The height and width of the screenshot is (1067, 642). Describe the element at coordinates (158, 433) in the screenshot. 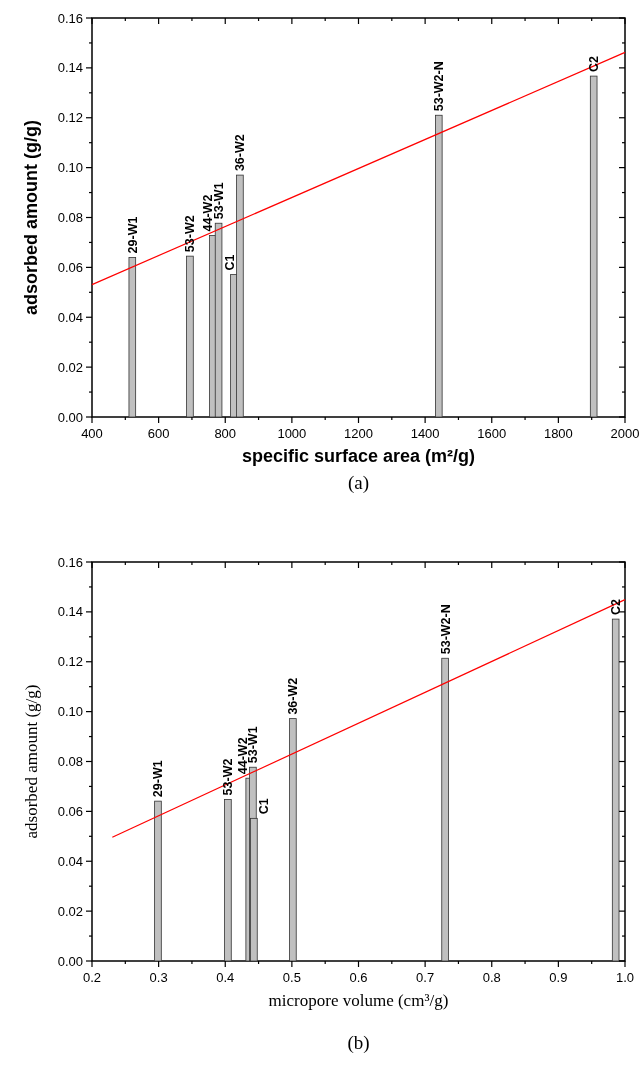

I see `x-tick-label: 600` at that location.